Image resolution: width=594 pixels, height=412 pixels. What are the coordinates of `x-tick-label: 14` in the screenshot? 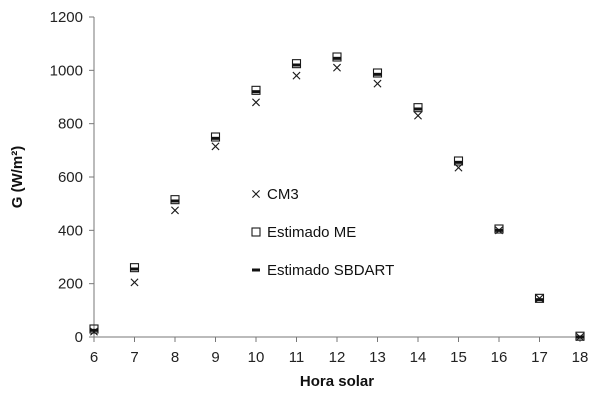 It's located at (418, 357).